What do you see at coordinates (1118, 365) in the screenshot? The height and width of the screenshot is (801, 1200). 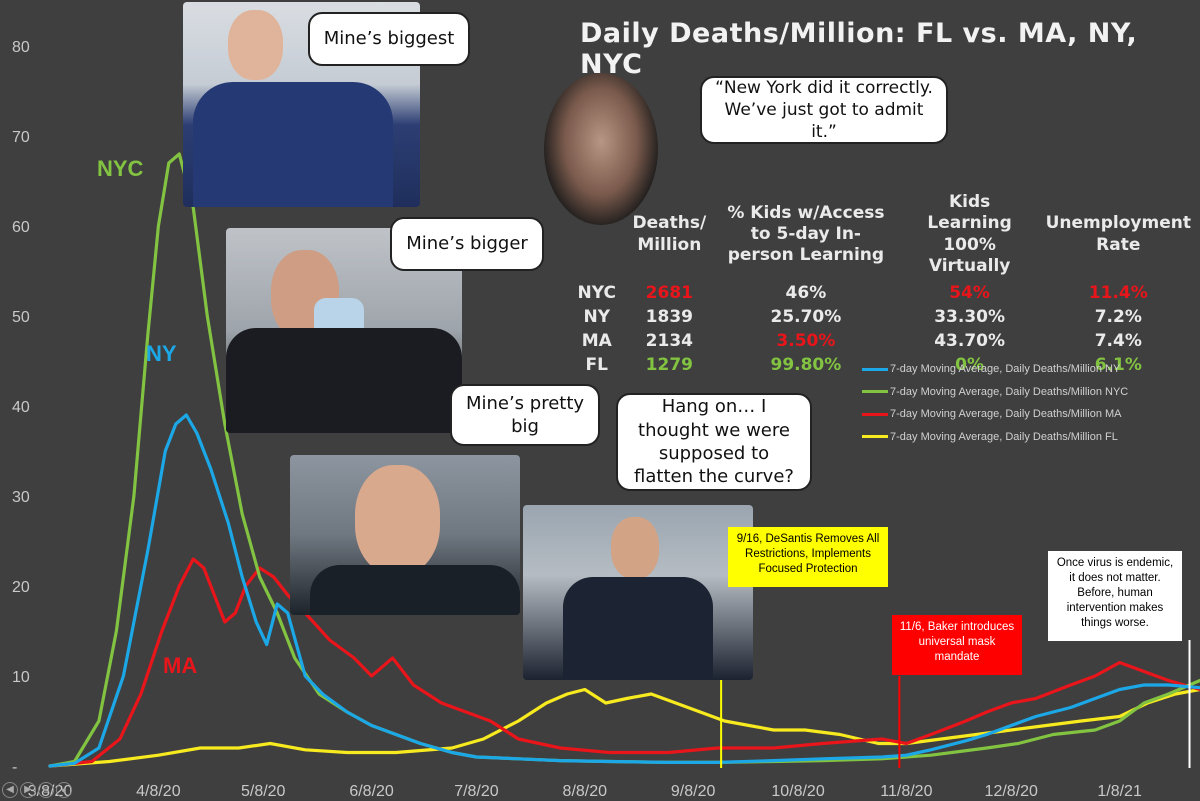 I see `stats-cell-unemp: 6.1%` at bounding box center [1118, 365].